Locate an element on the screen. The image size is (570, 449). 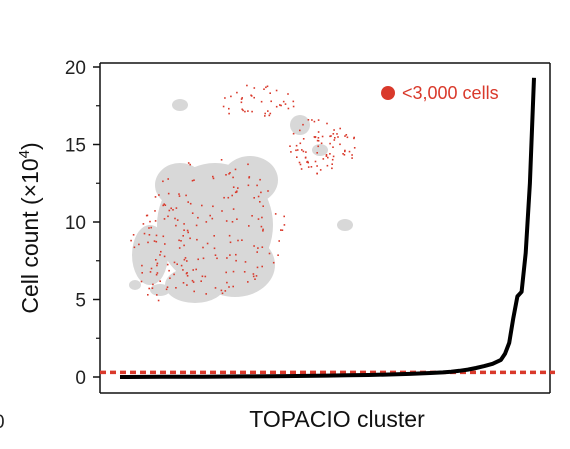
y-axis-title-exponent: 4 is located at coordinates (24, 154).